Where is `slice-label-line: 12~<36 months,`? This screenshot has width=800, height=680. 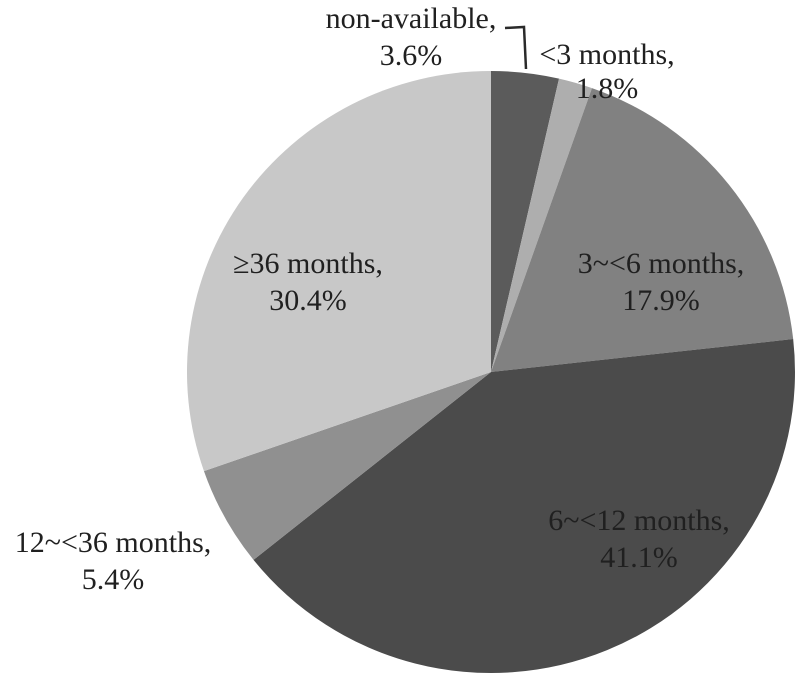 slice-label-line: 12~<36 months, is located at coordinates (113, 542).